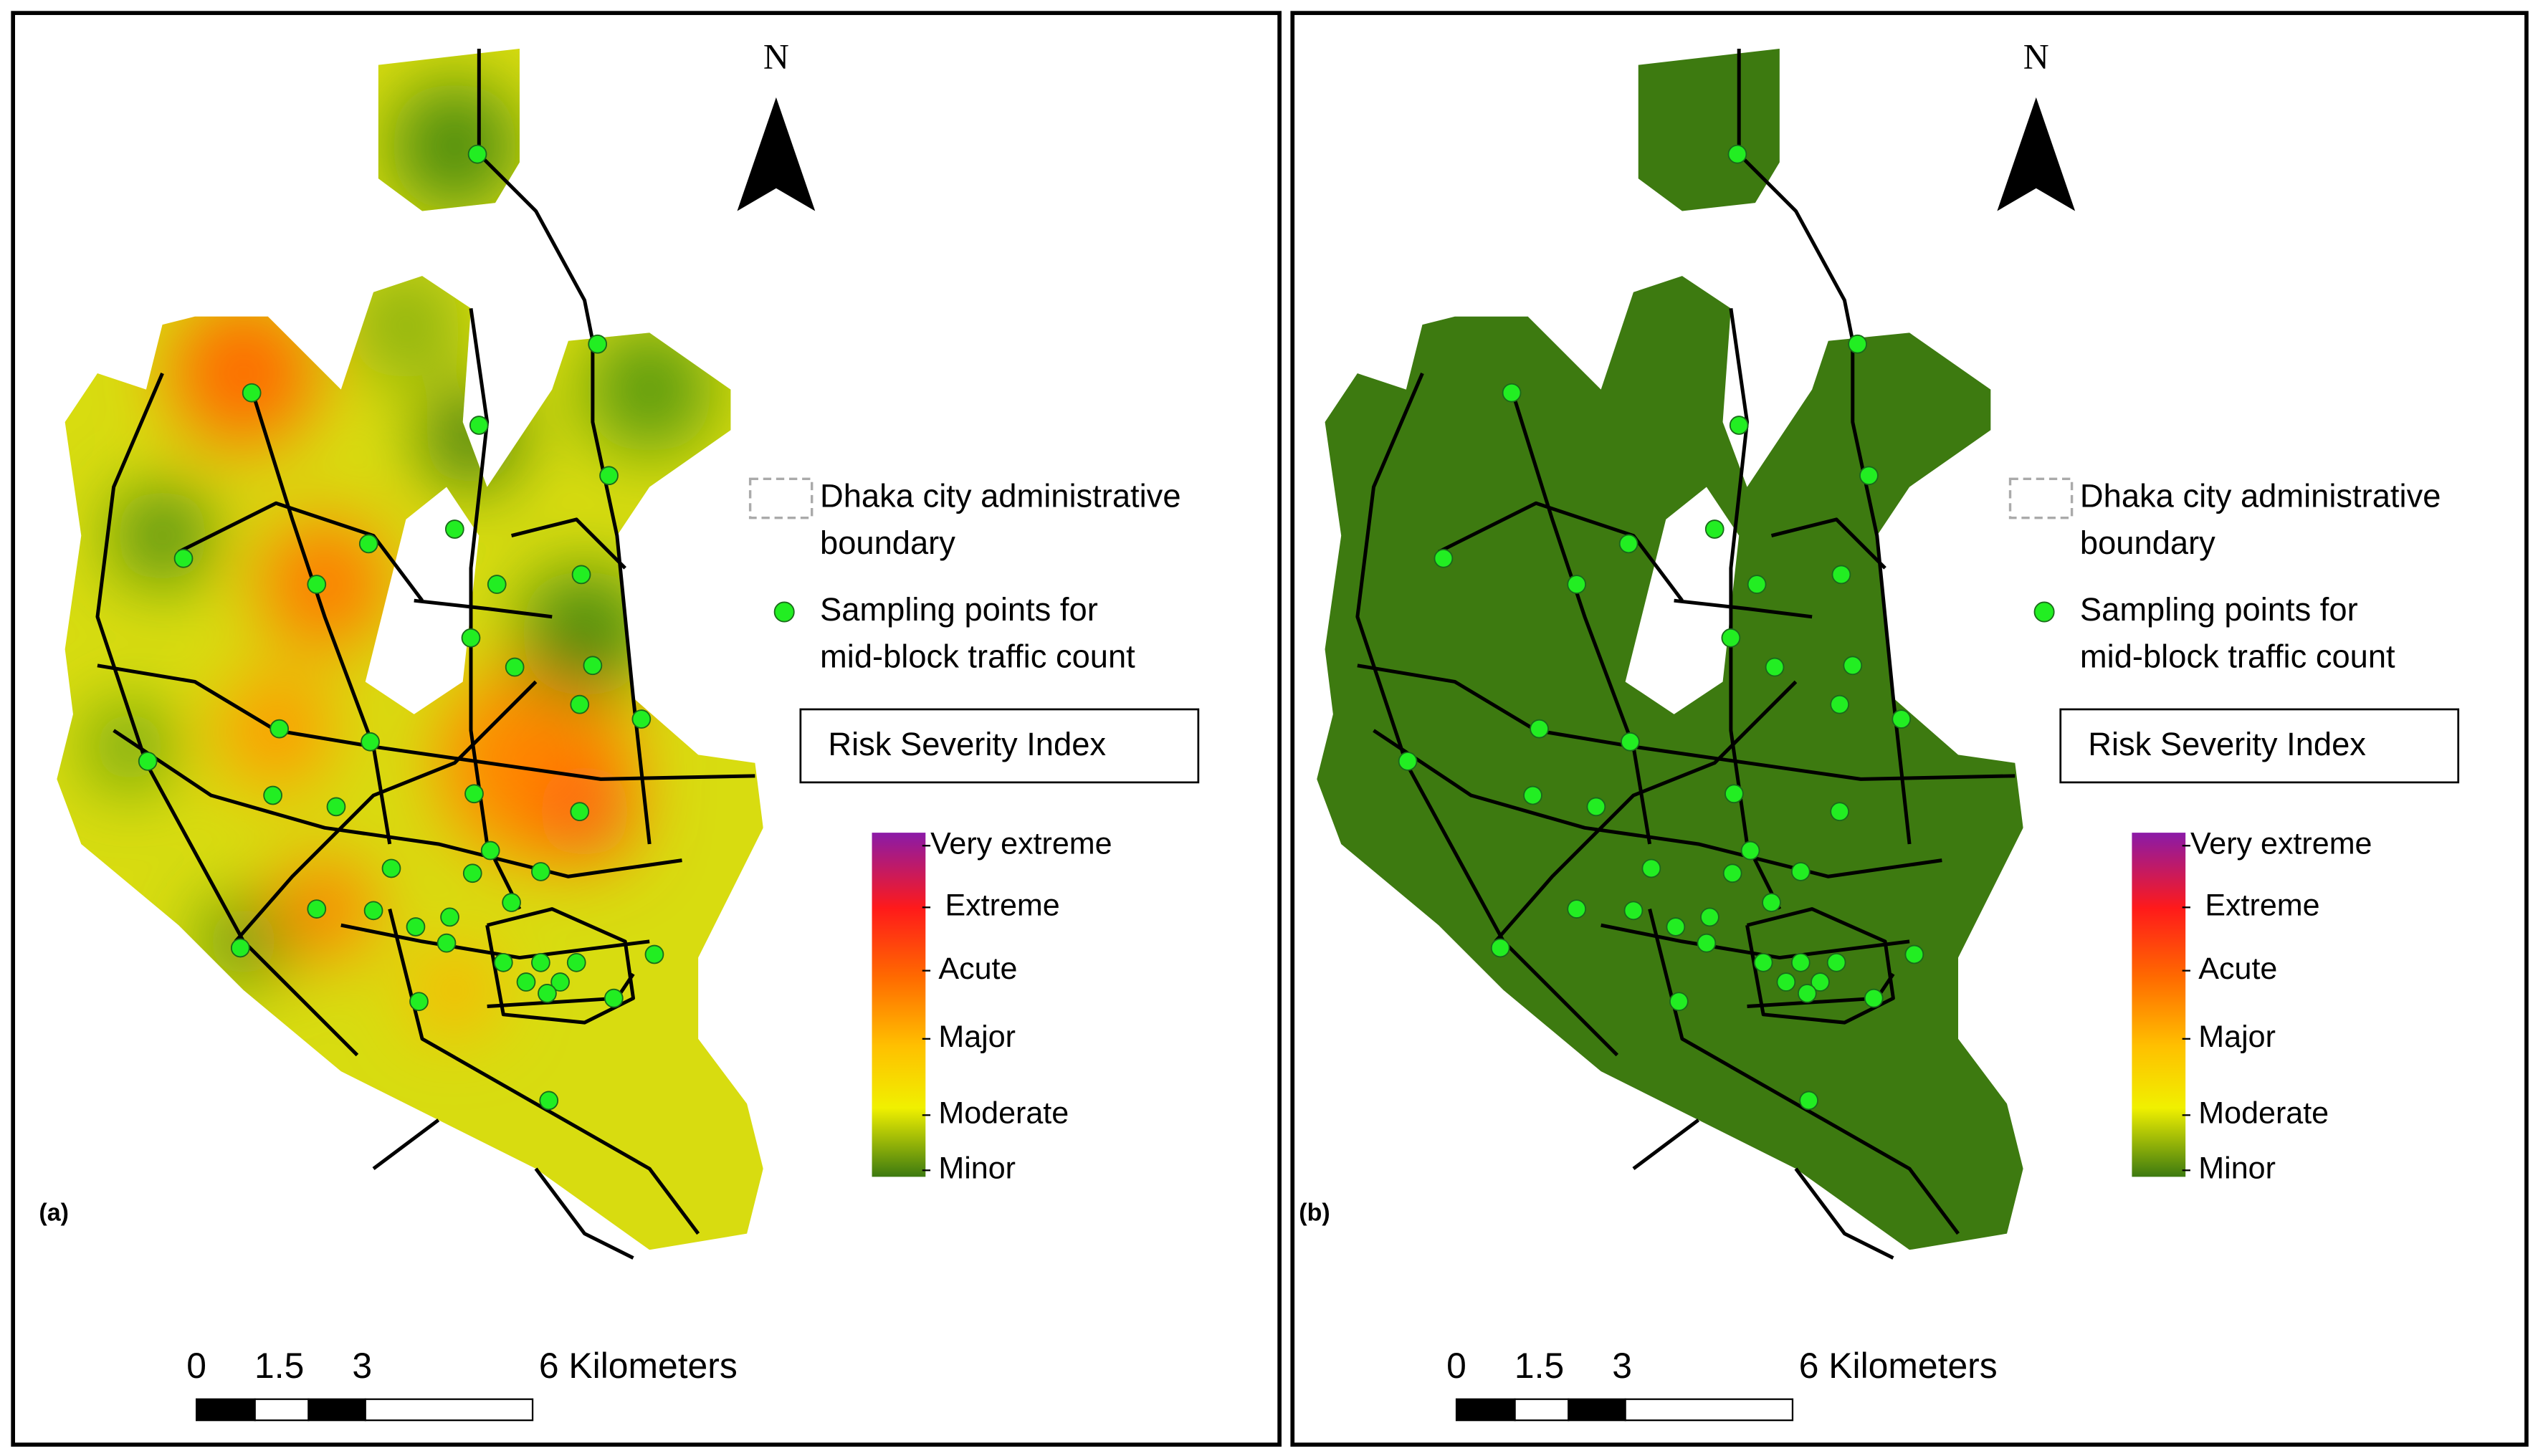  I want to click on scale-label: 0, so click(1456, 1366).